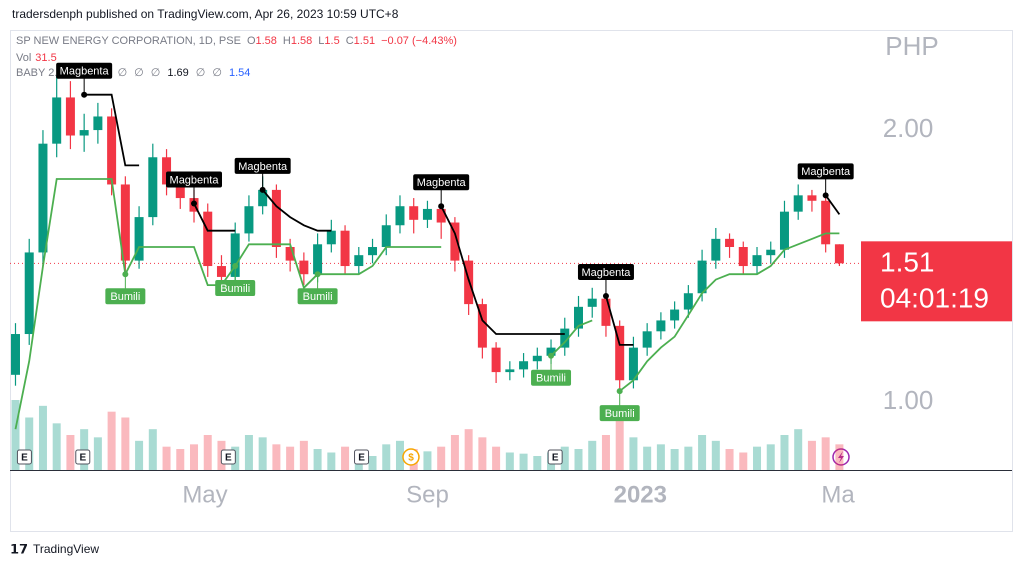 This screenshot has height=571, width=1024. Describe the element at coordinates (364, 41) in the screenshot. I see `ohlc-value: 1.51` at that location.